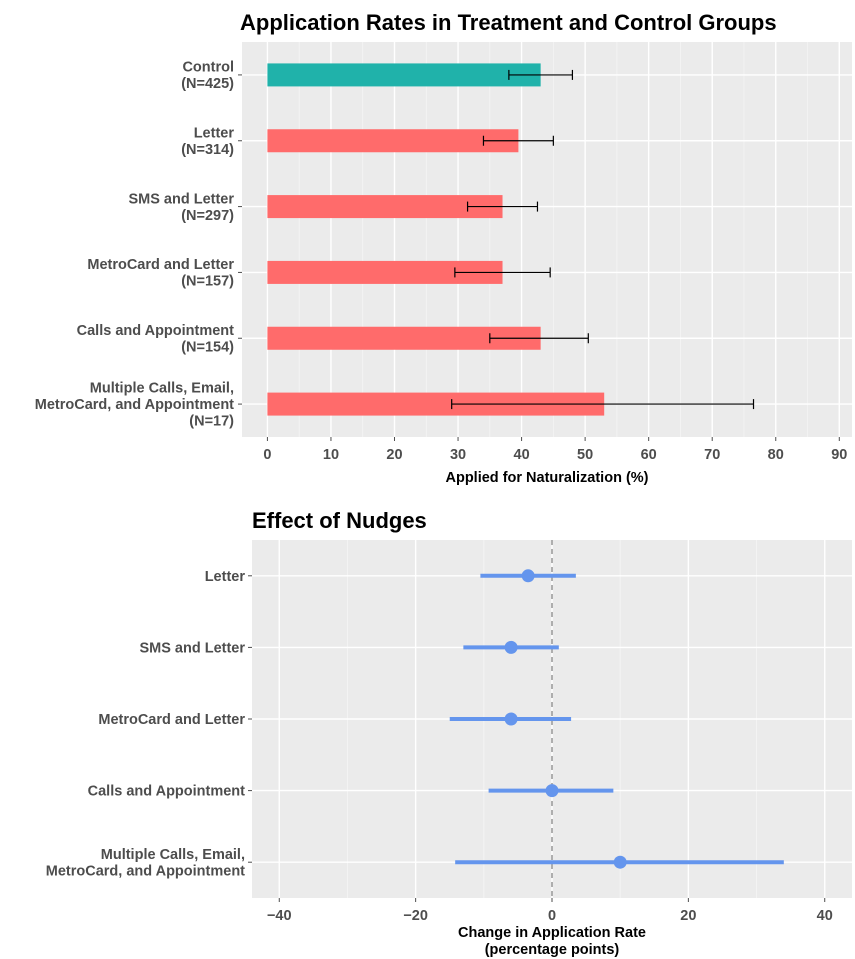 This screenshot has height=959, width=855. Describe the element at coordinates (331, 455) in the screenshot. I see `x-tick-label: 10` at that location.